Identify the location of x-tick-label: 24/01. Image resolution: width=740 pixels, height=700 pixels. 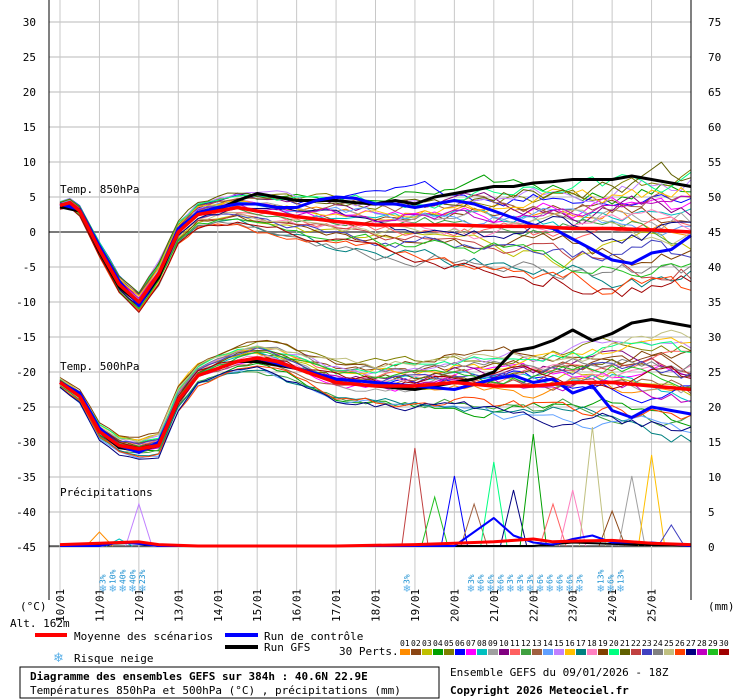
(612, 605).